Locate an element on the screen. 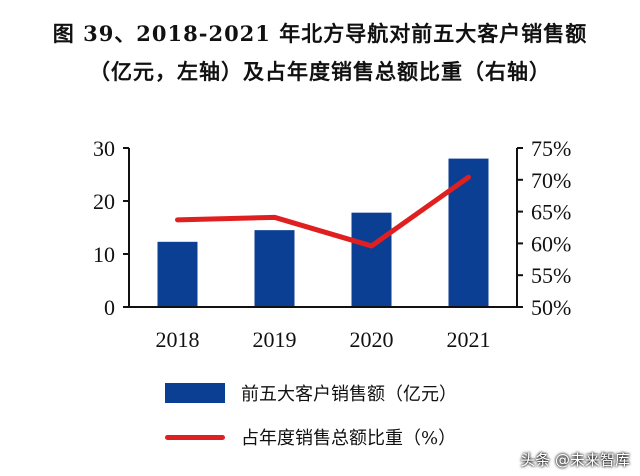 Image resolution: width=640 pixels, height=476 pixels. legend-label-line: 占年度销售总额比重（%） is located at coordinates (349, 438).